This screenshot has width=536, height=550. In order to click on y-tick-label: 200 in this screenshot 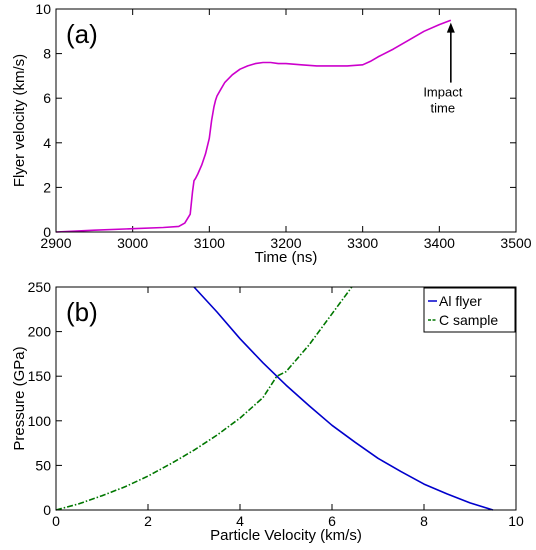, I will do `click(40, 332)`.